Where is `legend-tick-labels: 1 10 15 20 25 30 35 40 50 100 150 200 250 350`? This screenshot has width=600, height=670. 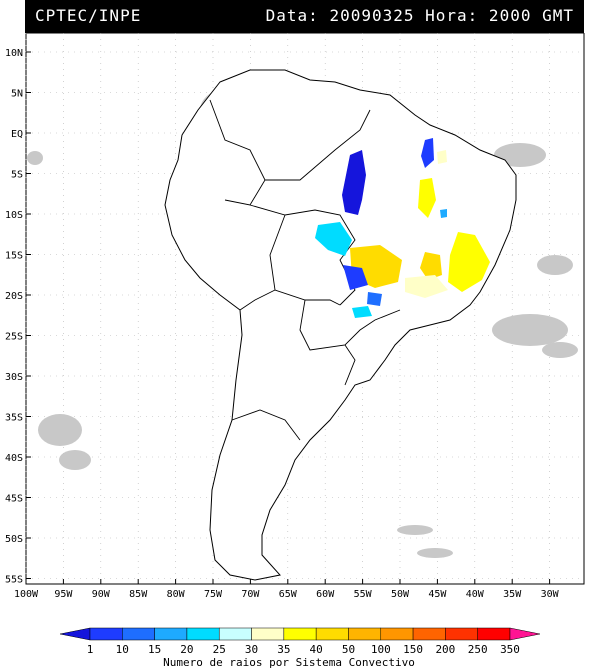 legend-tick-labels: 1 10 15 20 25 30 35 40 50 100 150 200 250 350 is located at coordinates (303, 649).